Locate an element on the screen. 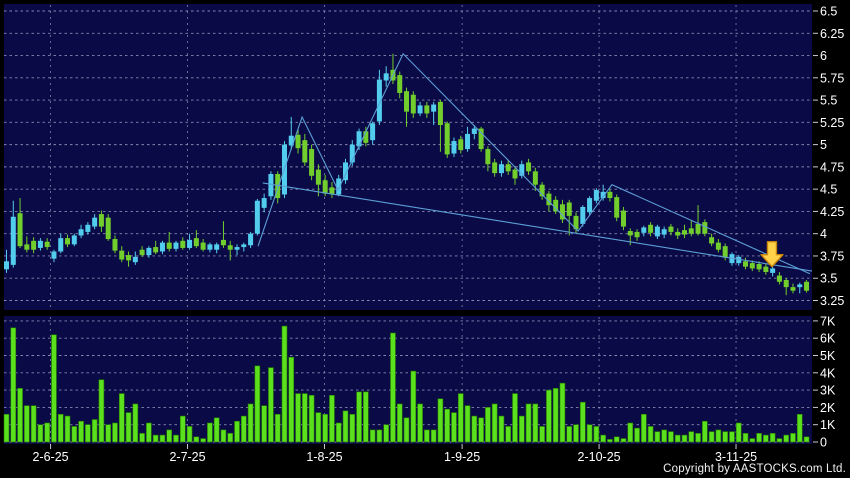 The image size is (850, 478). price-axis-label: 6.5 is located at coordinates (828, 12).